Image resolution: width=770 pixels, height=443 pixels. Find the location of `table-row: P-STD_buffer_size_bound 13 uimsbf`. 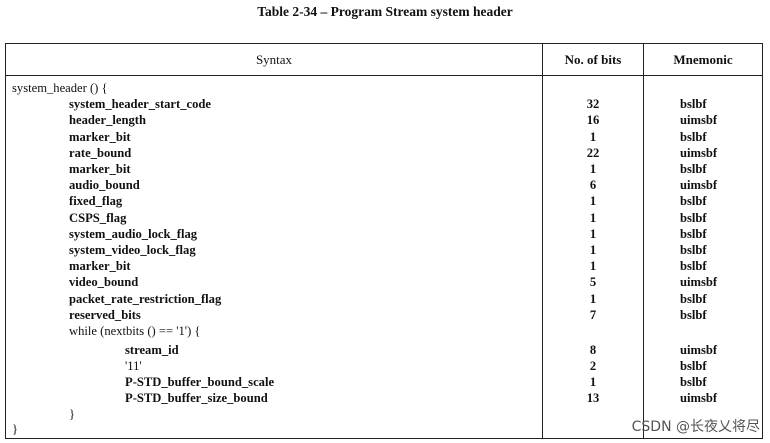

table-row: P-STD_buffer_size_bound 13 uimsbf is located at coordinates (384, 398).